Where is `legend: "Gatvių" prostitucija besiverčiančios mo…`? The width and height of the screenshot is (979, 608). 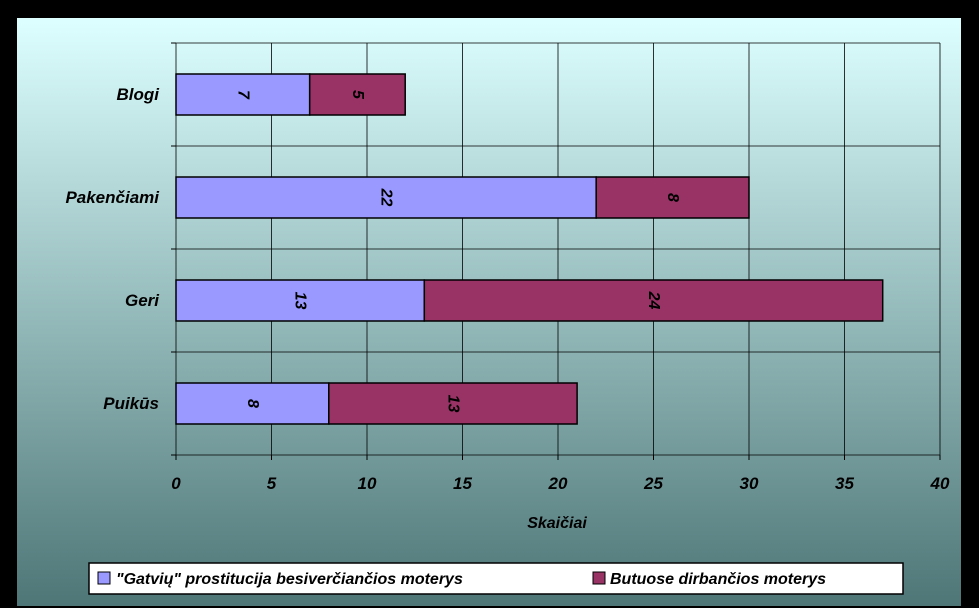 legend: "Gatvių" prostitucija besiverčiančios mo… is located at coordinates (496, 578).